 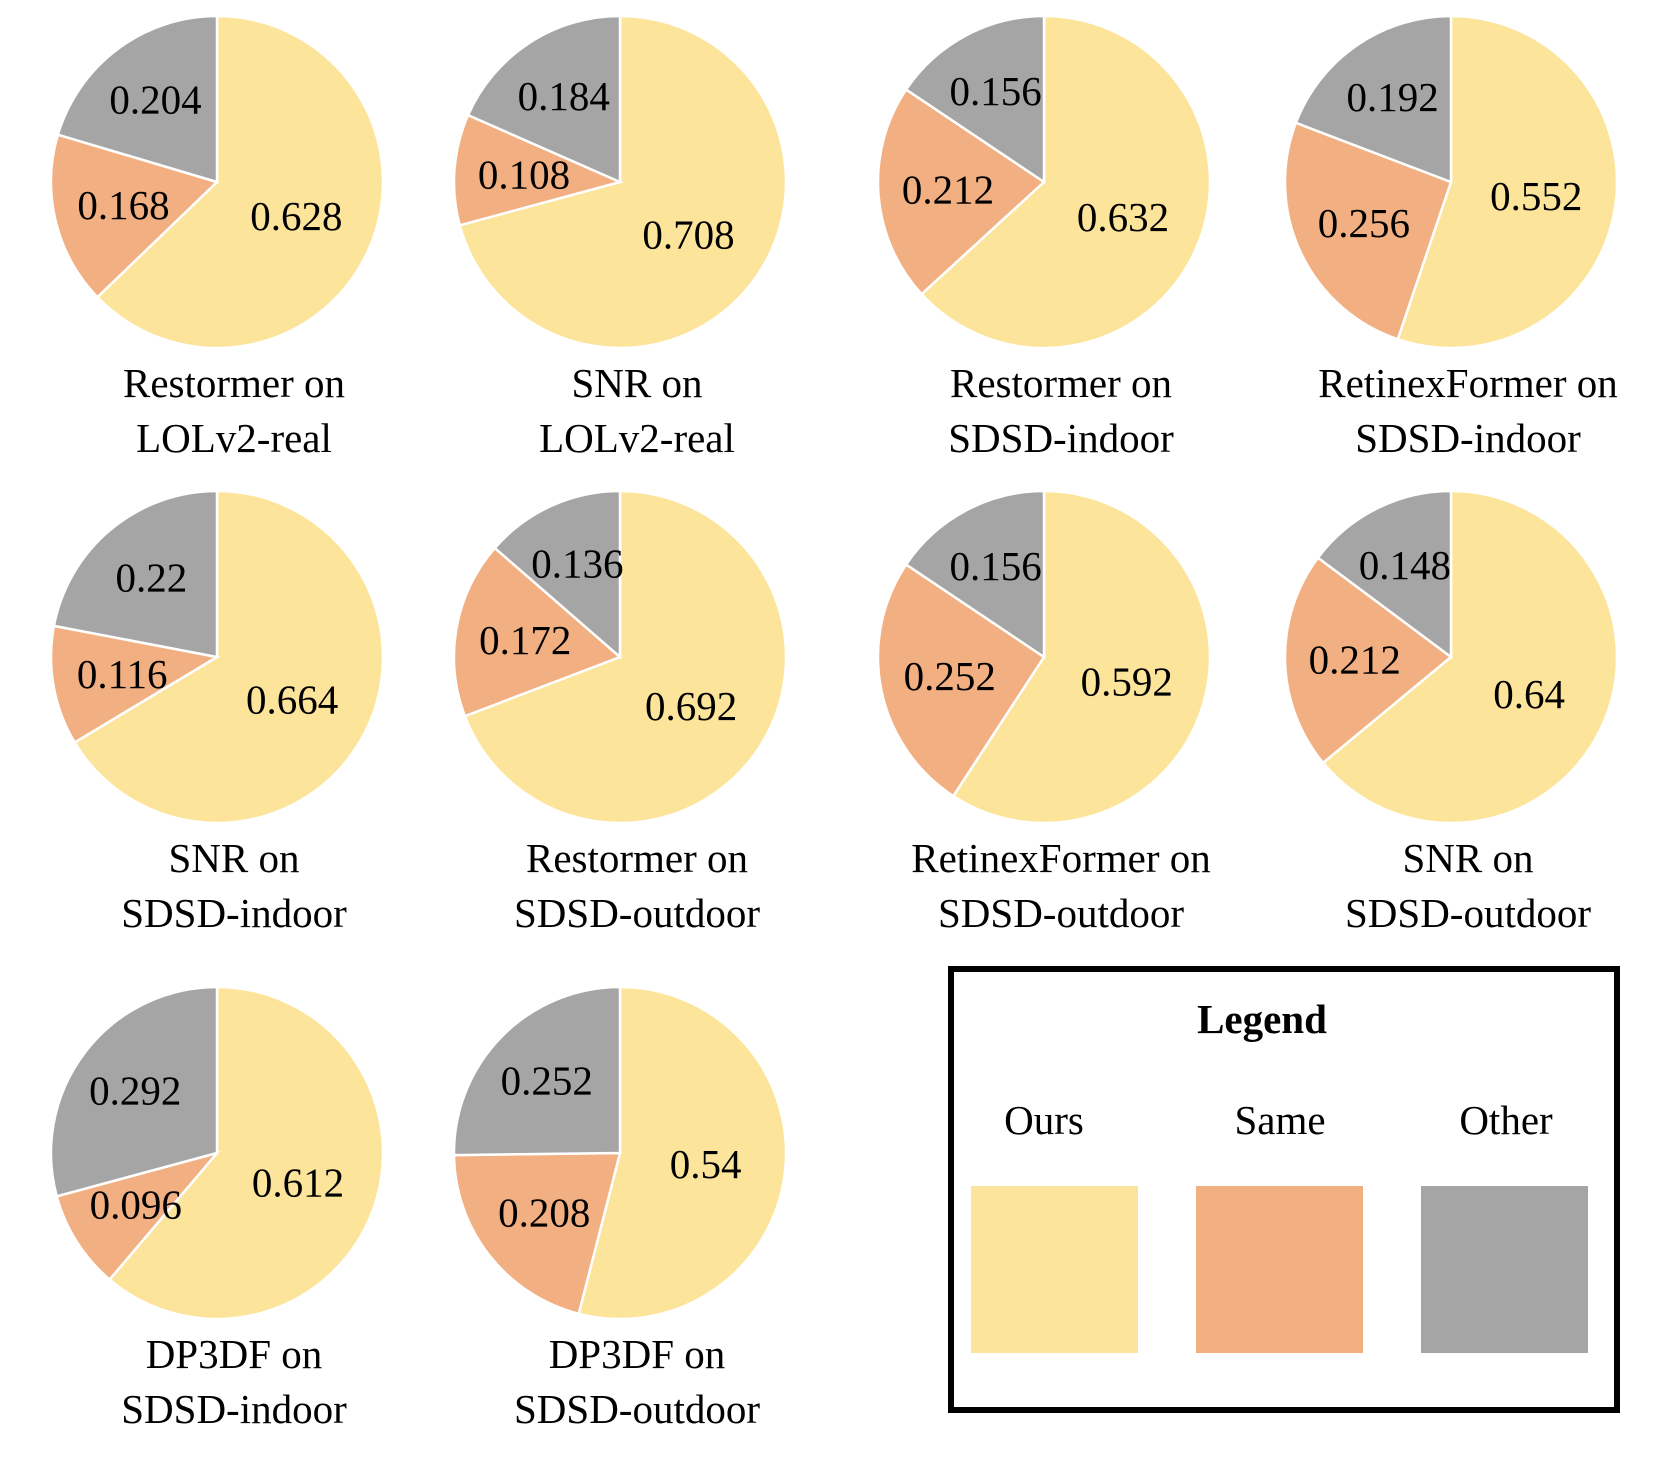 I want to click on legend-title: Legend, so click(x=1262, y=1019).